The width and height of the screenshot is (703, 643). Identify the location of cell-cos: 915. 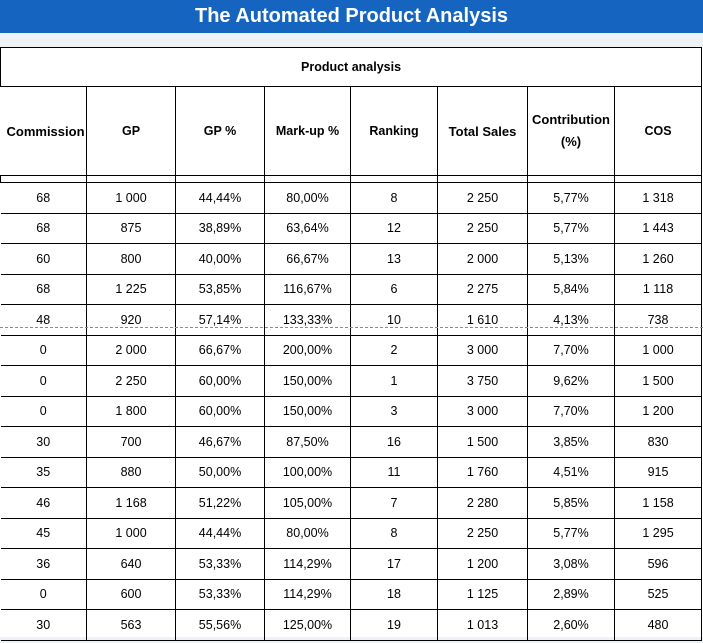
(658, 472).